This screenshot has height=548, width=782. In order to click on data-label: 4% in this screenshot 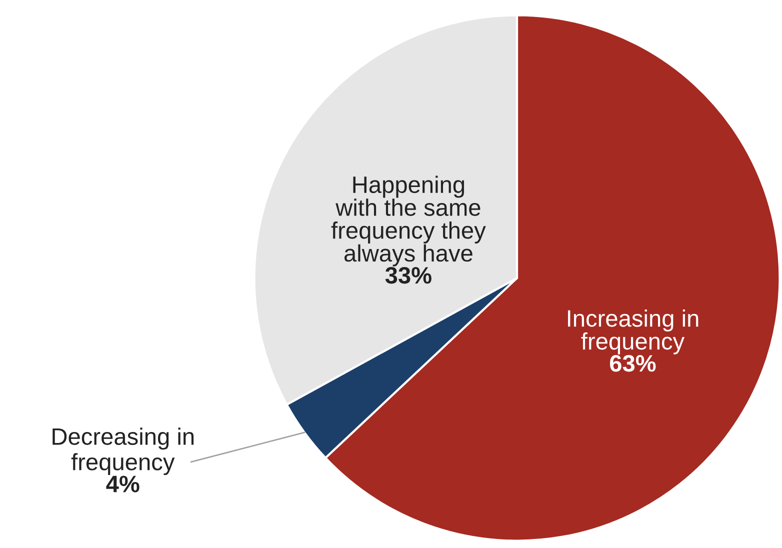, I will do `click(123, 484)`.